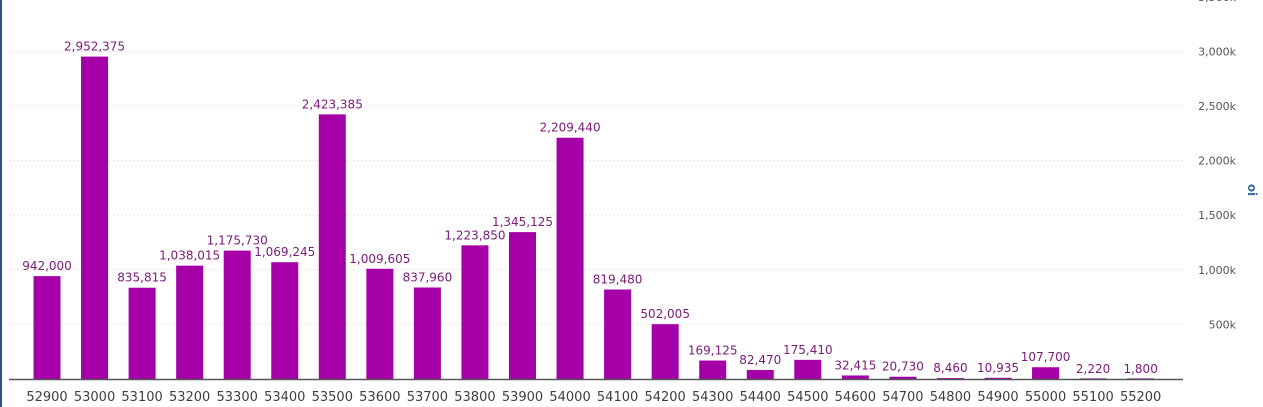  I want to click on data-label-53500: 2,423,385, so click(332, 104).